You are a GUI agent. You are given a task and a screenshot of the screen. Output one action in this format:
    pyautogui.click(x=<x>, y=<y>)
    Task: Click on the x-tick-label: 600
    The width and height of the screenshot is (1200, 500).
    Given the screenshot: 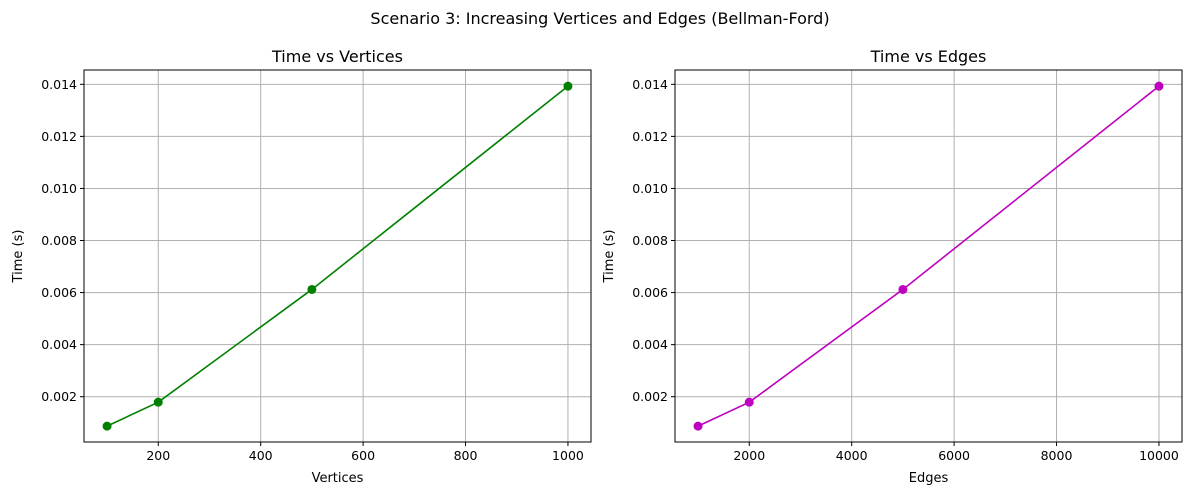 What is the action you would take?
    pyautogui.click(x=363, y=455)
    